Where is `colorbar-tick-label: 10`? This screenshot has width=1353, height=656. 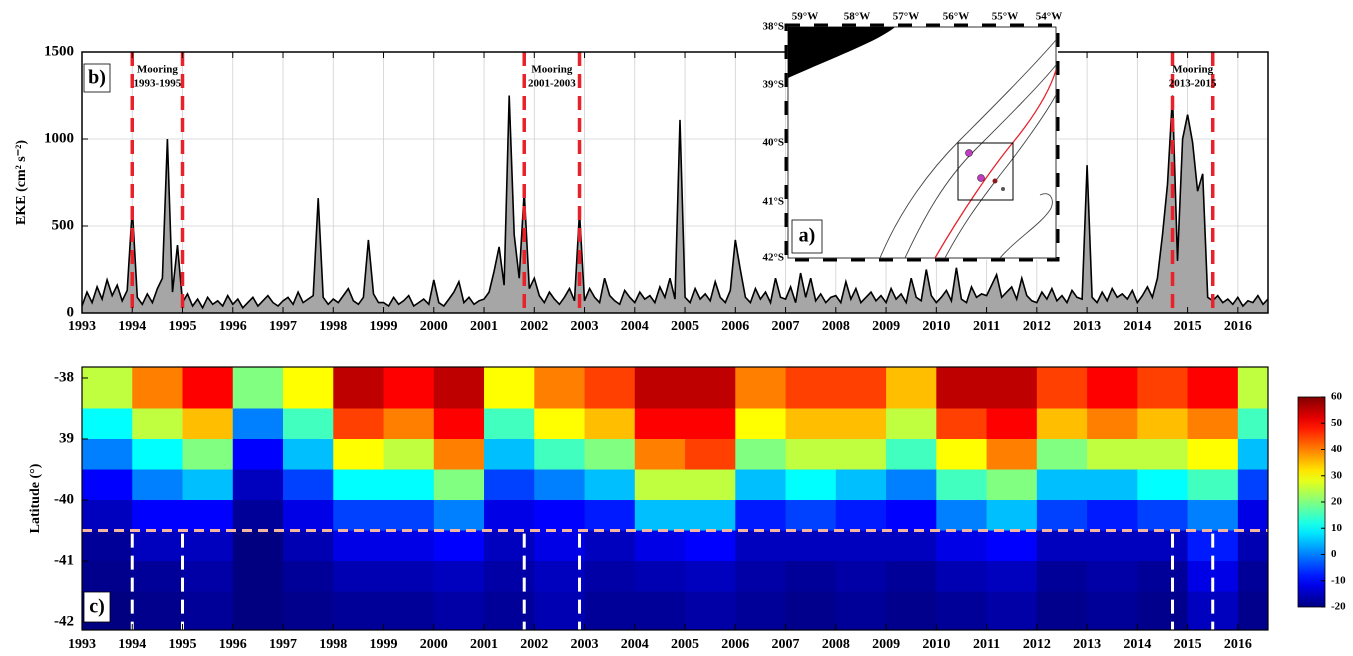
colorbar-tick-label: 10 is located at coordinates (1337, 528).